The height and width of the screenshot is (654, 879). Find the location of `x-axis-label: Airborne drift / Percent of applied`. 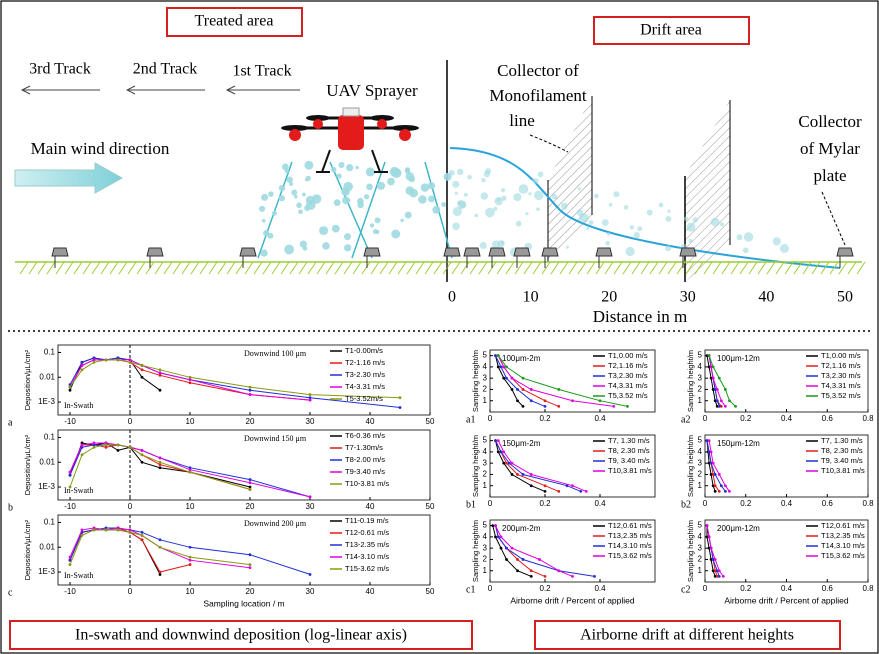

x-axis-label: Airborne drift / Percent of applied is located at coordinates (786, 600).